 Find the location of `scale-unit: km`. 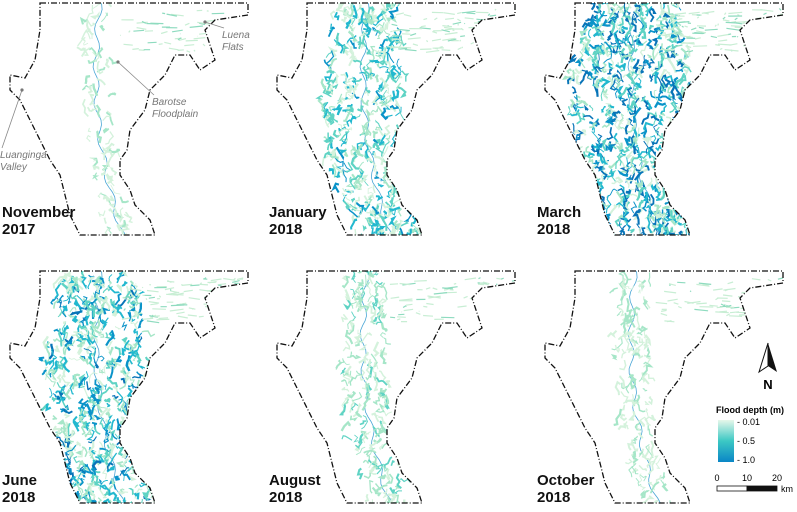

scale-unit: km is located at coordinates (787, 489).